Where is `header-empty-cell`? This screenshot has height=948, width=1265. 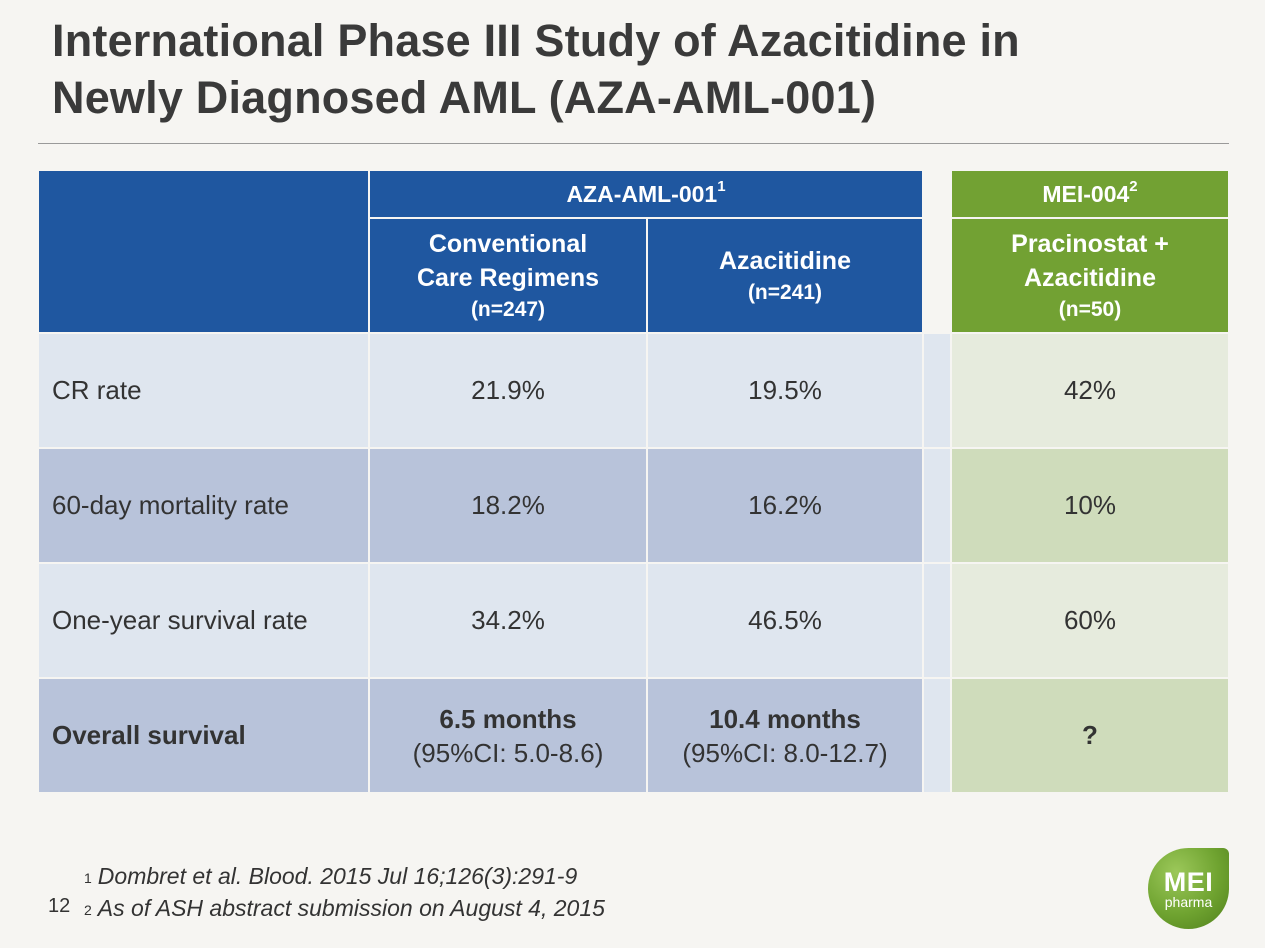 header-empty-cell is located at coordinates (203, 251).